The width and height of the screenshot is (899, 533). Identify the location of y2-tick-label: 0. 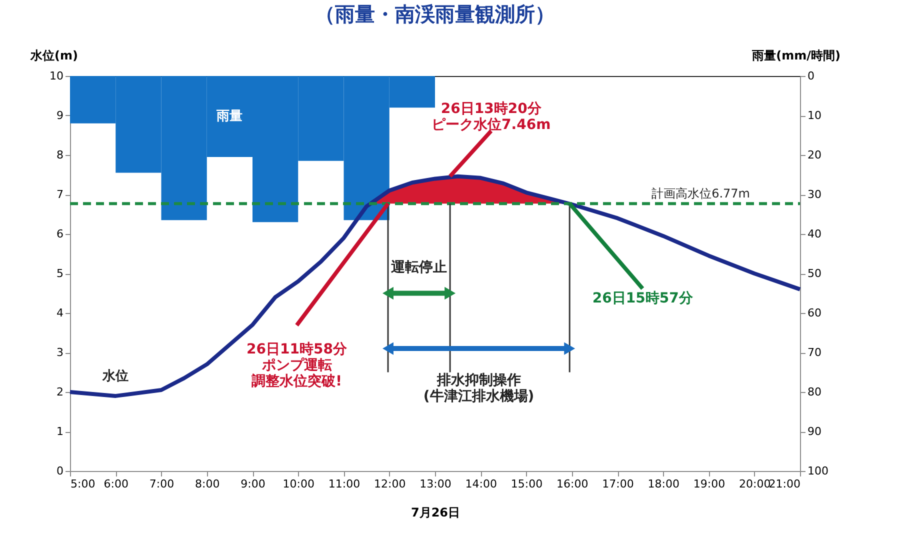
(811, 76).